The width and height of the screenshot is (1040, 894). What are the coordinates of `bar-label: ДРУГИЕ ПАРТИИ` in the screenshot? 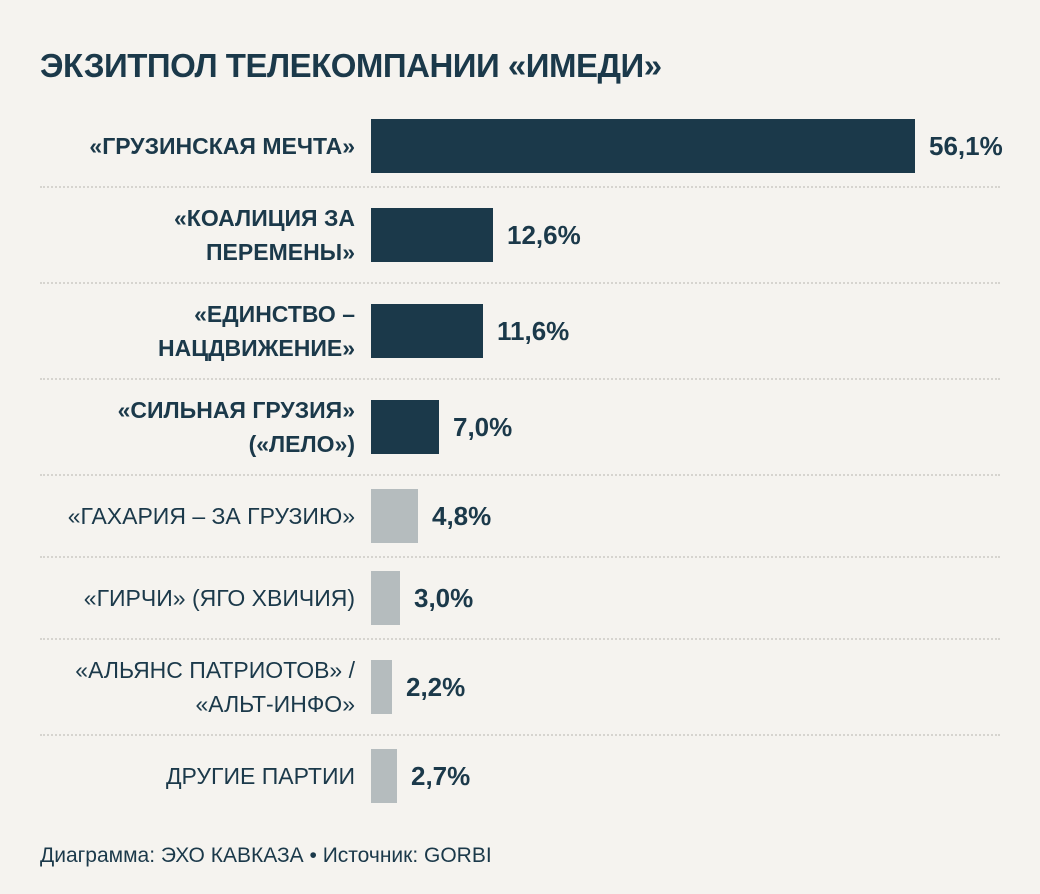 It's located at (260, 776).